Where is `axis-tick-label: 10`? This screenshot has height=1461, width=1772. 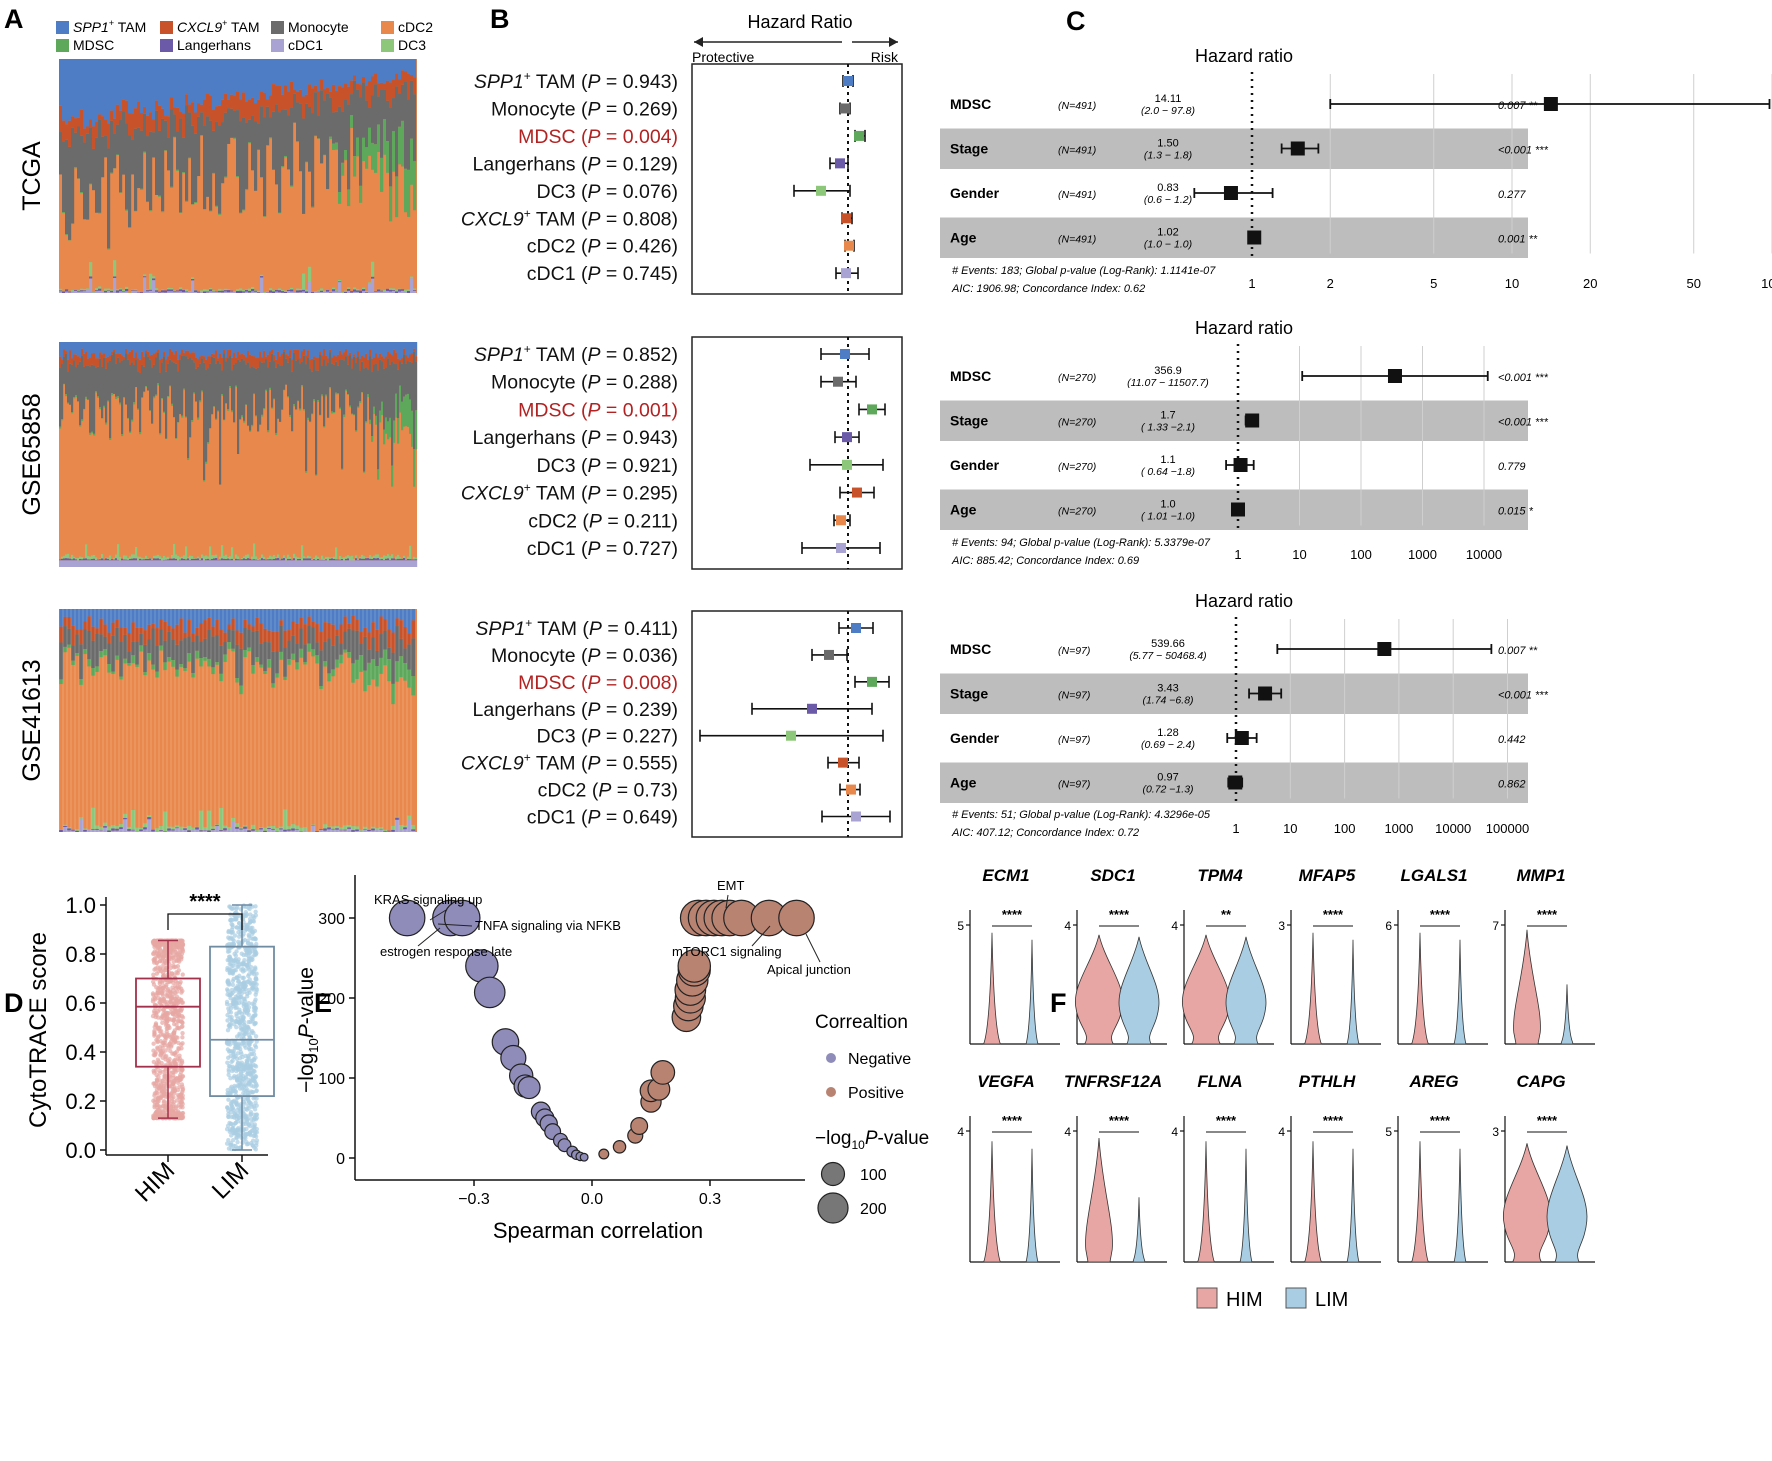 axis-tick-label: 10 is located at coordinates (1512, 283).